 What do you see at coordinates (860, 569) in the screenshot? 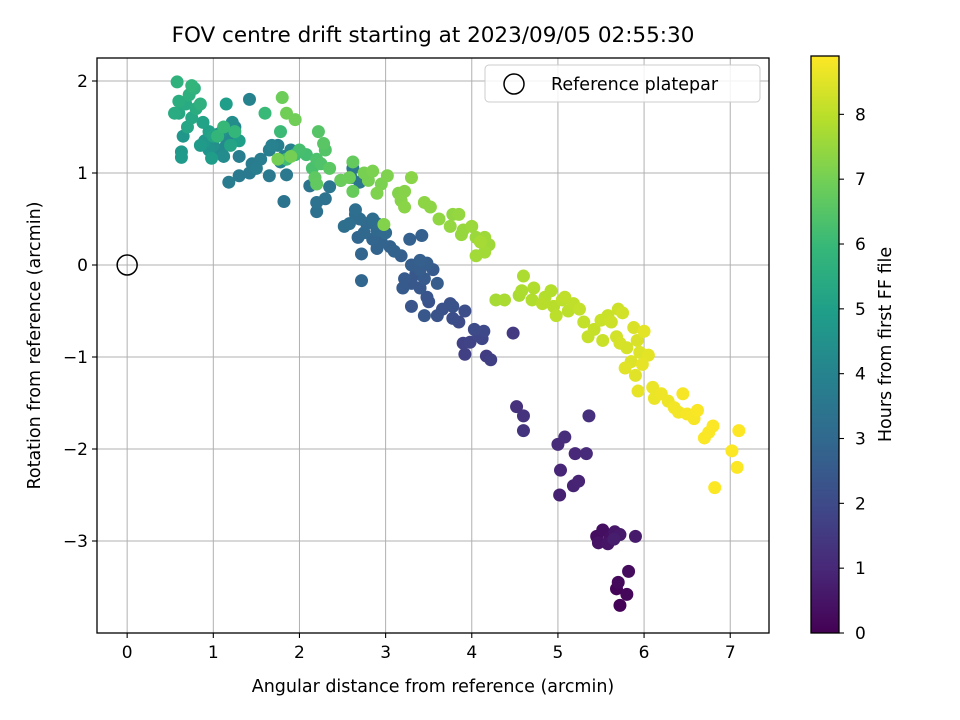
I see `colorbar-tick-label: 1` at bounding box center [860, 569].